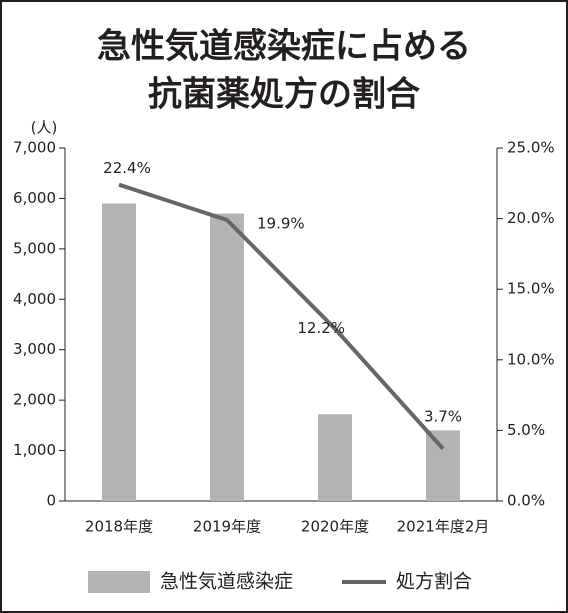 Image resolution: width=568 pixels, height=613 pixels. What do you see at coordinates (284, 47) in the screenshot?
I see `chart-title: 急性気道感染症に占める` at bounding box center [284, 47].